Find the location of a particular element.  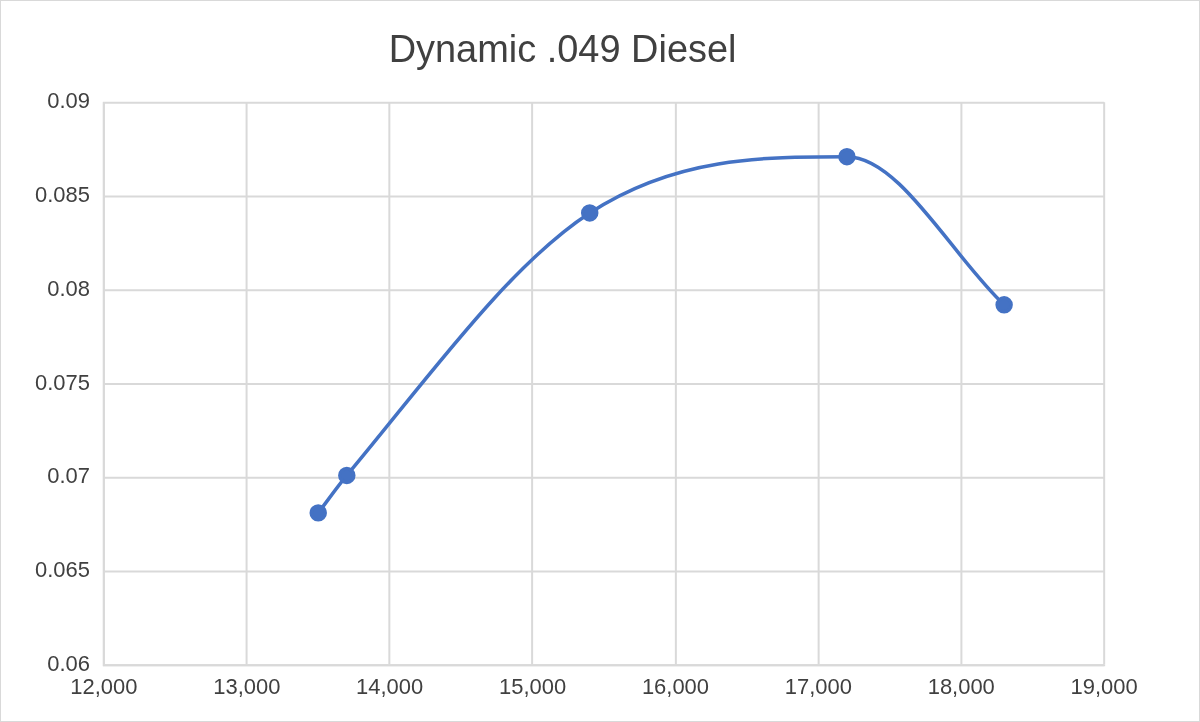

y-tick-label: 0.08 is located at coordinates (68, 288).